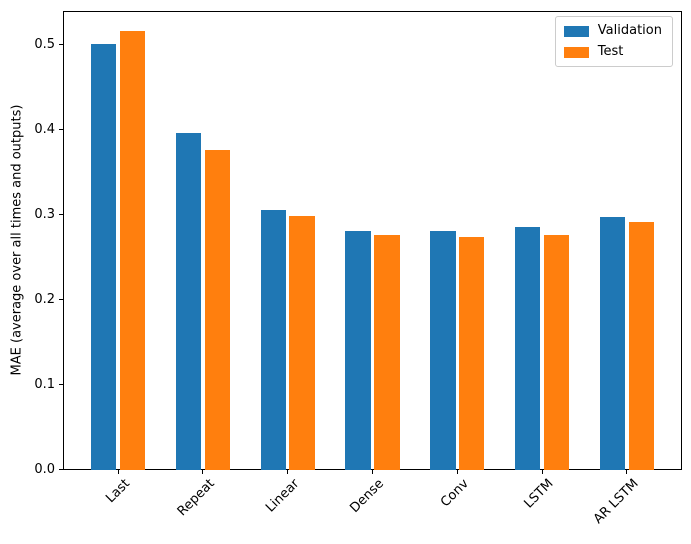  What do you see at coordinates (44, 469) in the screenshot?
I see `ytick-label-0.0: 0.0` at bounding box center [44, 469].